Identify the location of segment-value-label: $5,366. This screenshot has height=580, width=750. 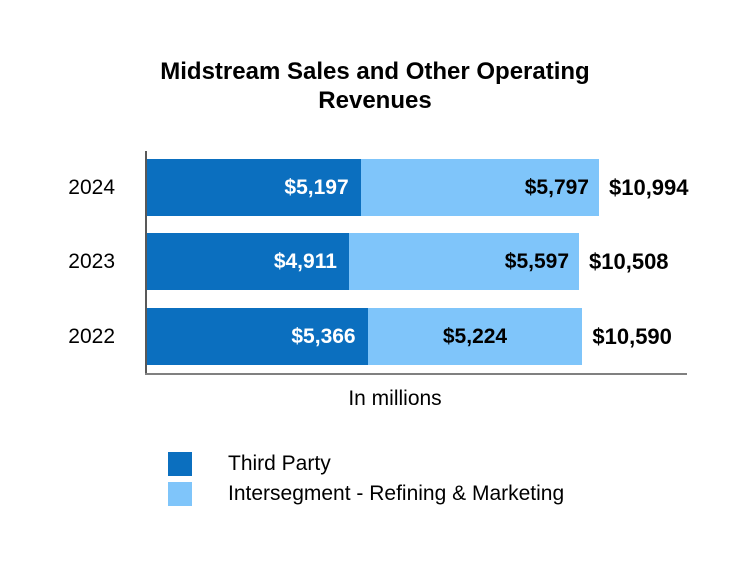
(323, 336).